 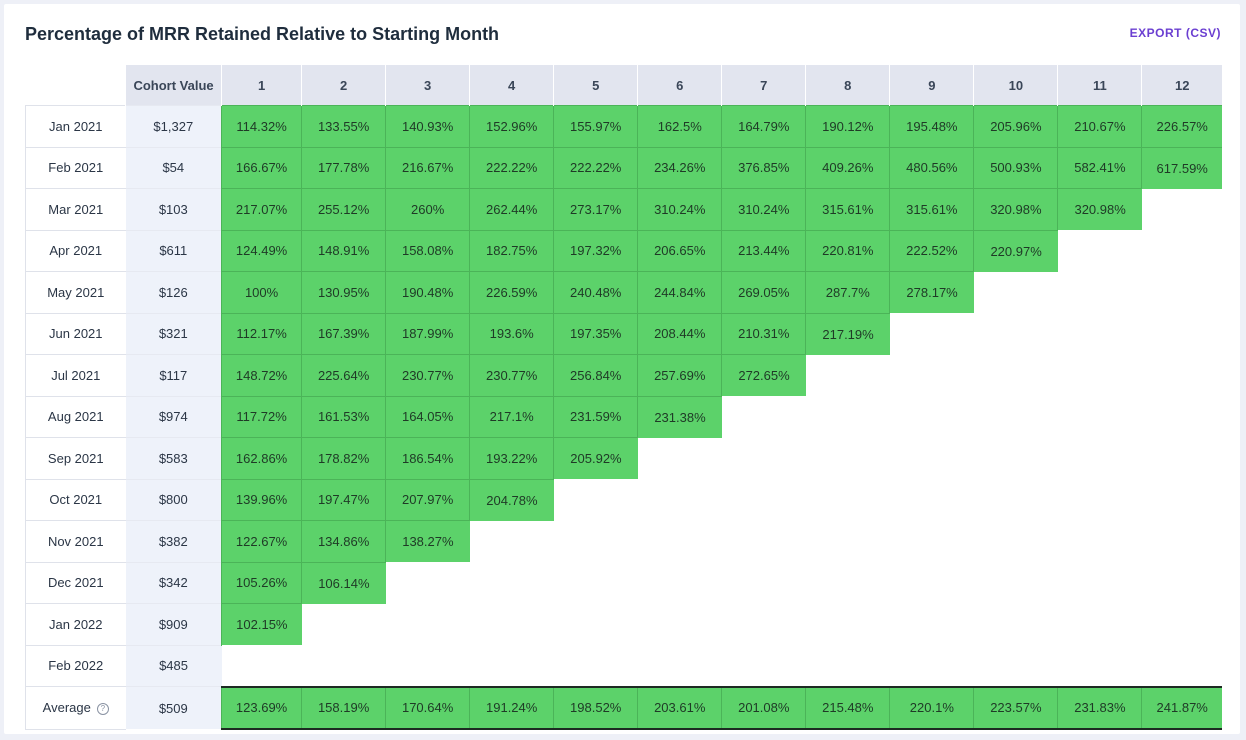 I want to click on retention-cell: 162.5%, so click(x=679, y=126).